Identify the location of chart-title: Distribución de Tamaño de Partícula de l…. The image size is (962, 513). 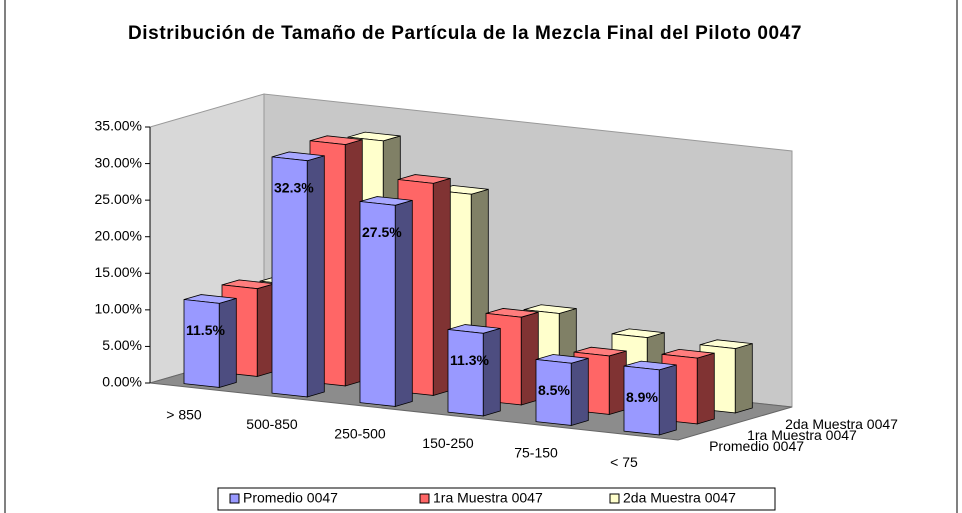
(465, 33).